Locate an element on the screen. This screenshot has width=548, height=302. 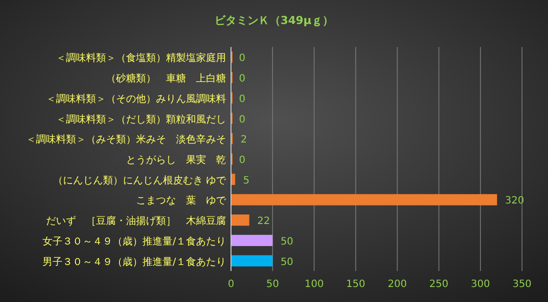
x-tick-label: 100 is located at coordinates (314, 284).